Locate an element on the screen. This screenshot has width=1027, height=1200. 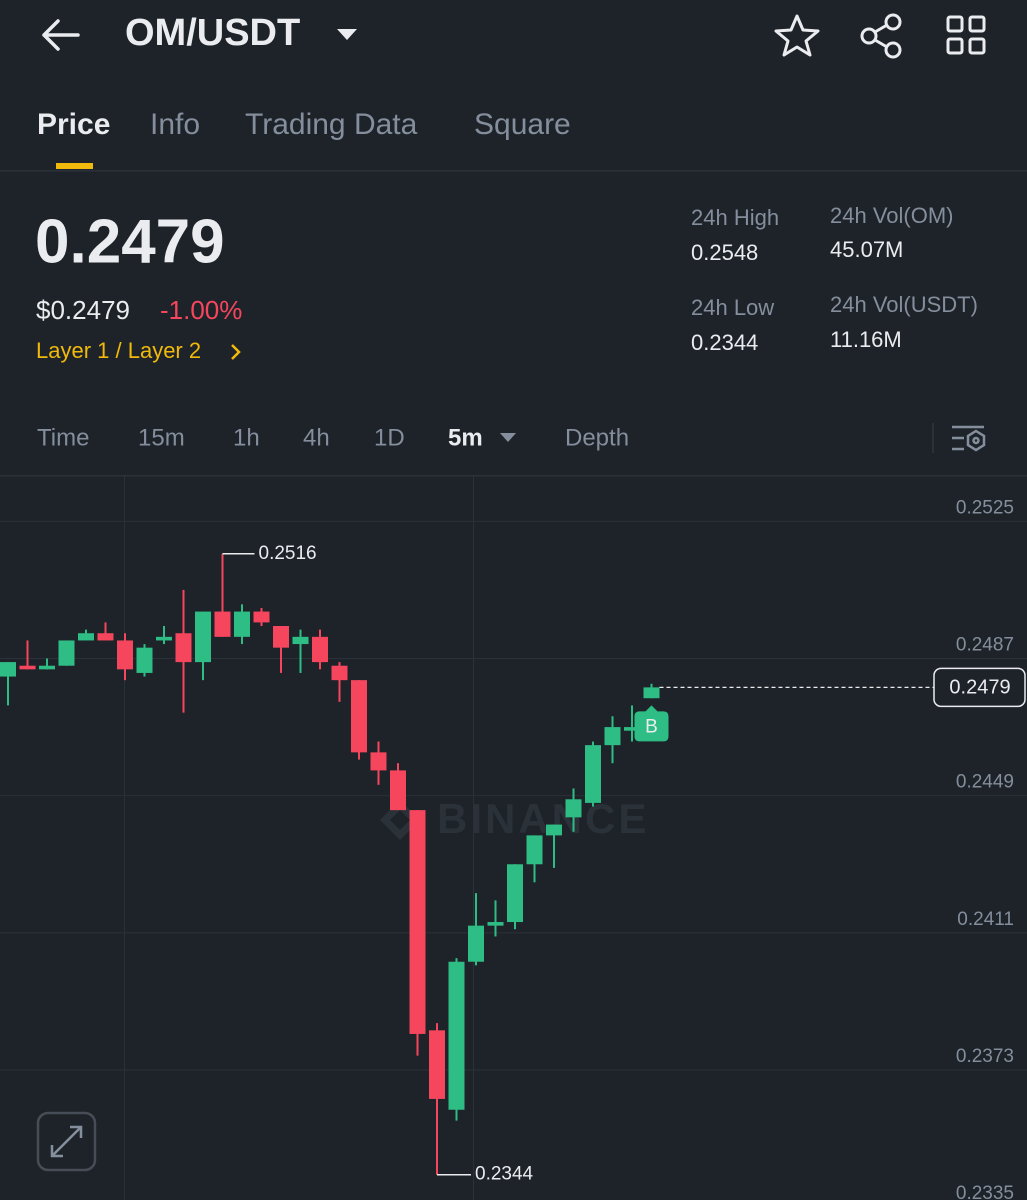
interval-dropdown is located at coordinates (508, 437).